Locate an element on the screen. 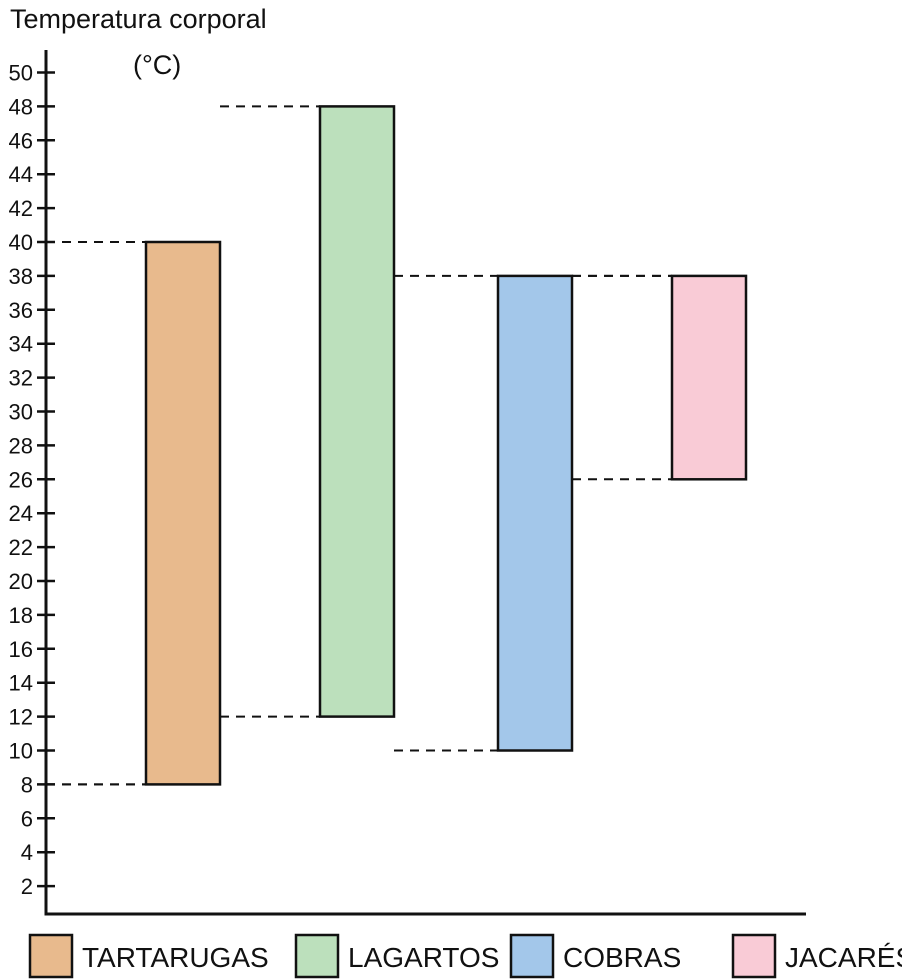 This screenshot has height=980, width=902. y-tick-label: 2 is located at coordinates (27, 886).